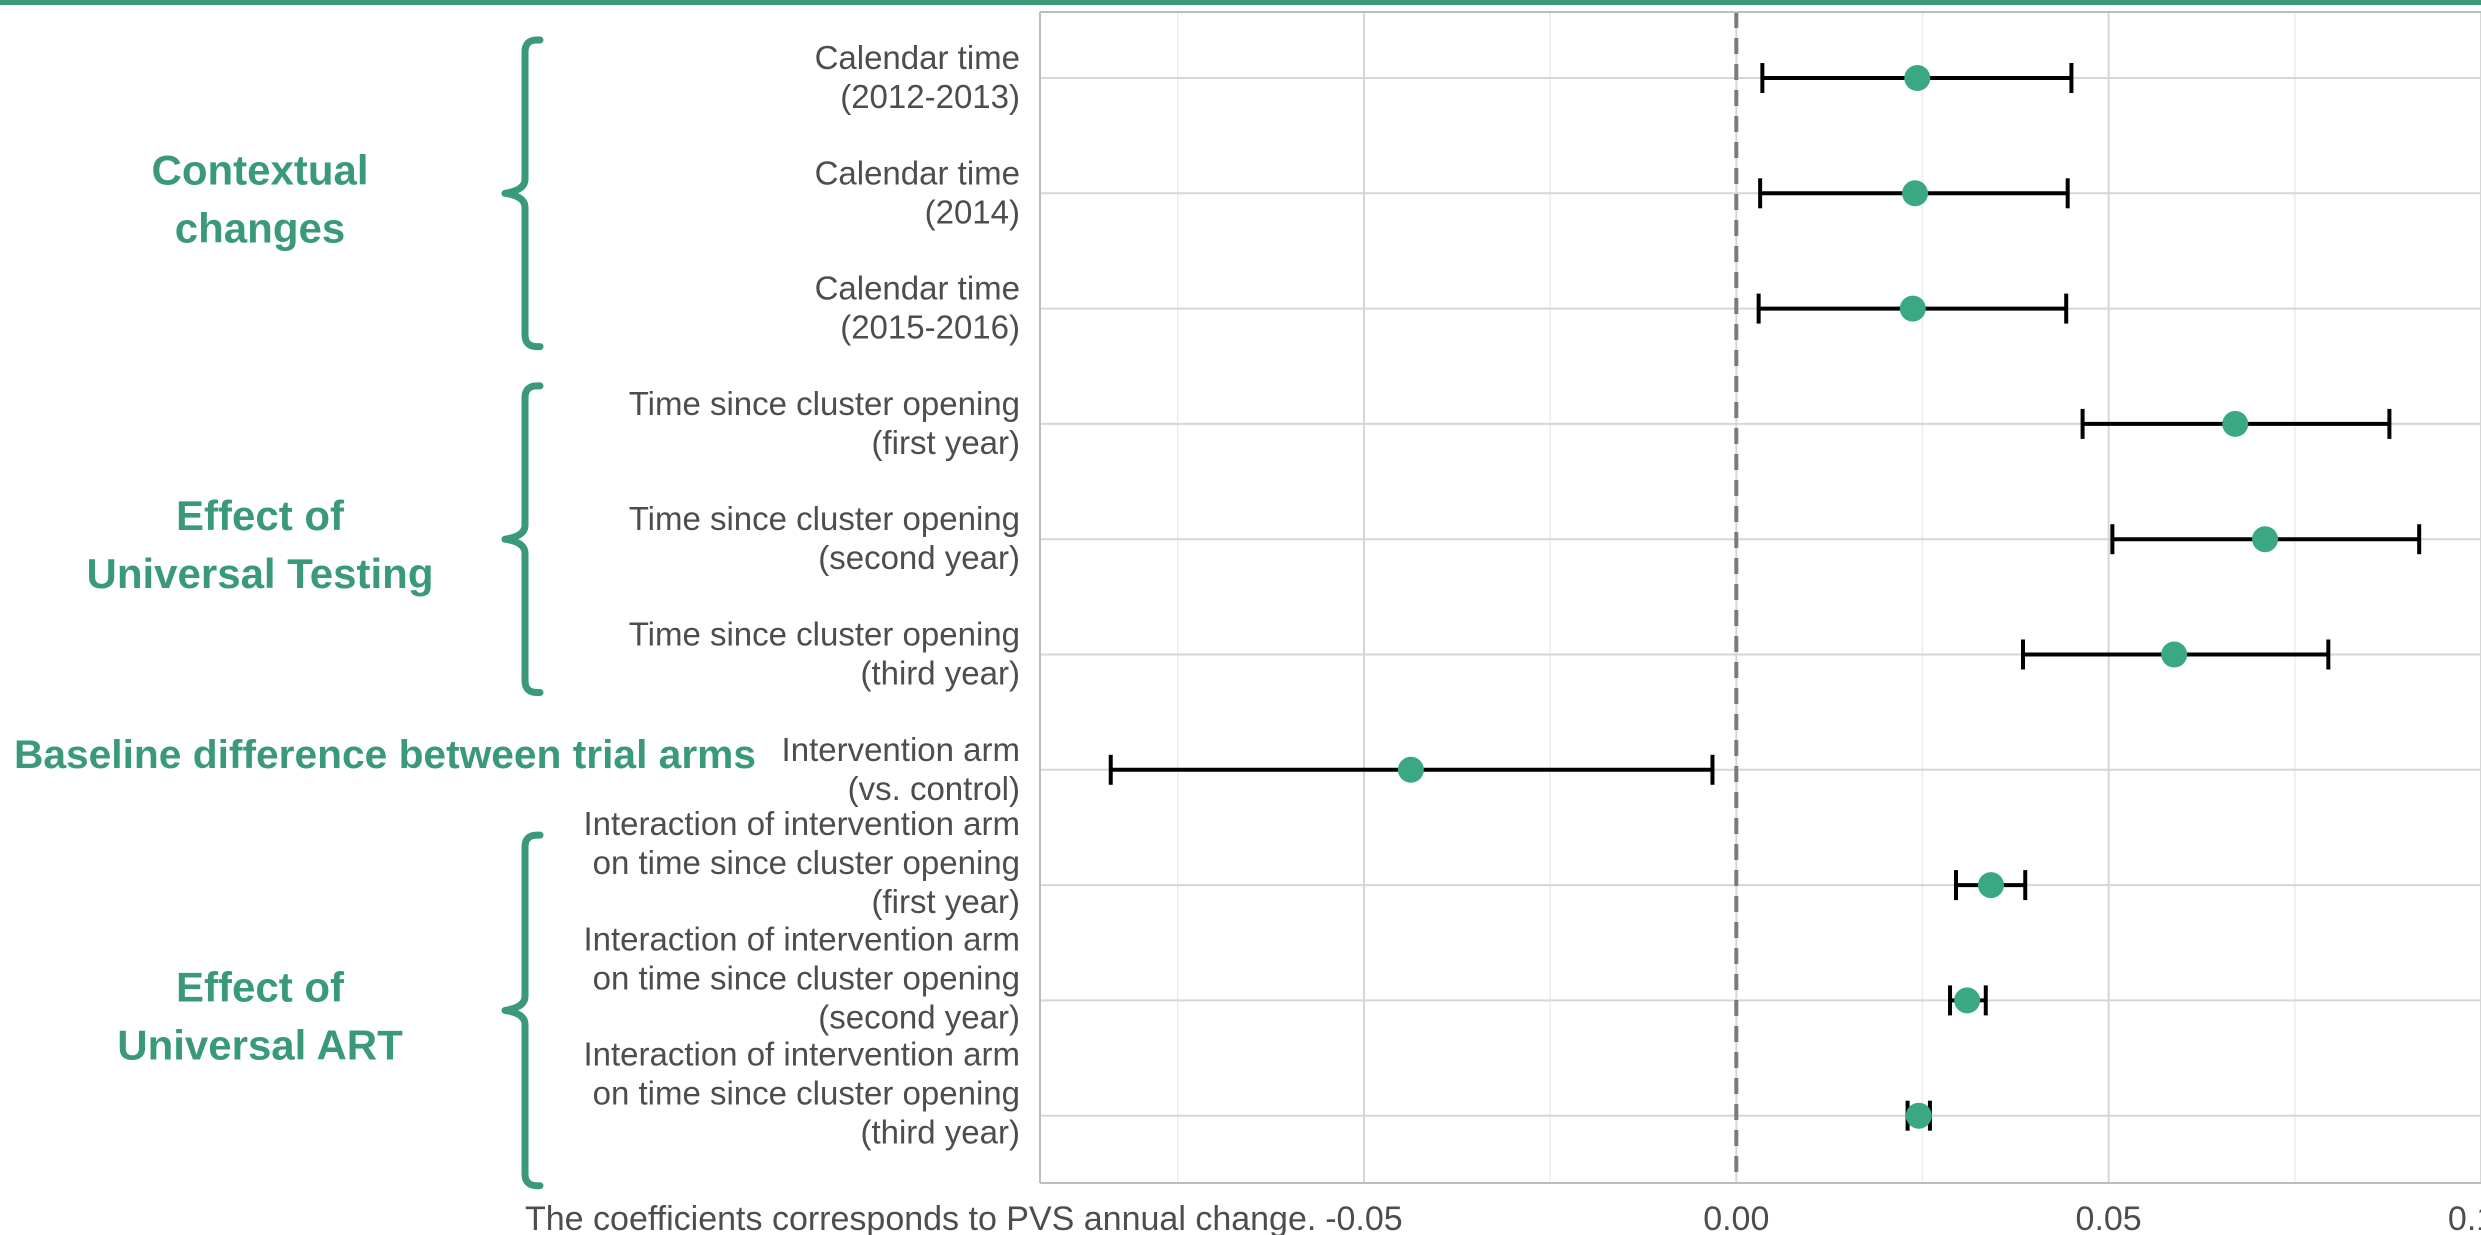  Describe the element at coordinates (385, 755) in the screenshot. I see `group-label: Baseline difference between trial arms` at that location.